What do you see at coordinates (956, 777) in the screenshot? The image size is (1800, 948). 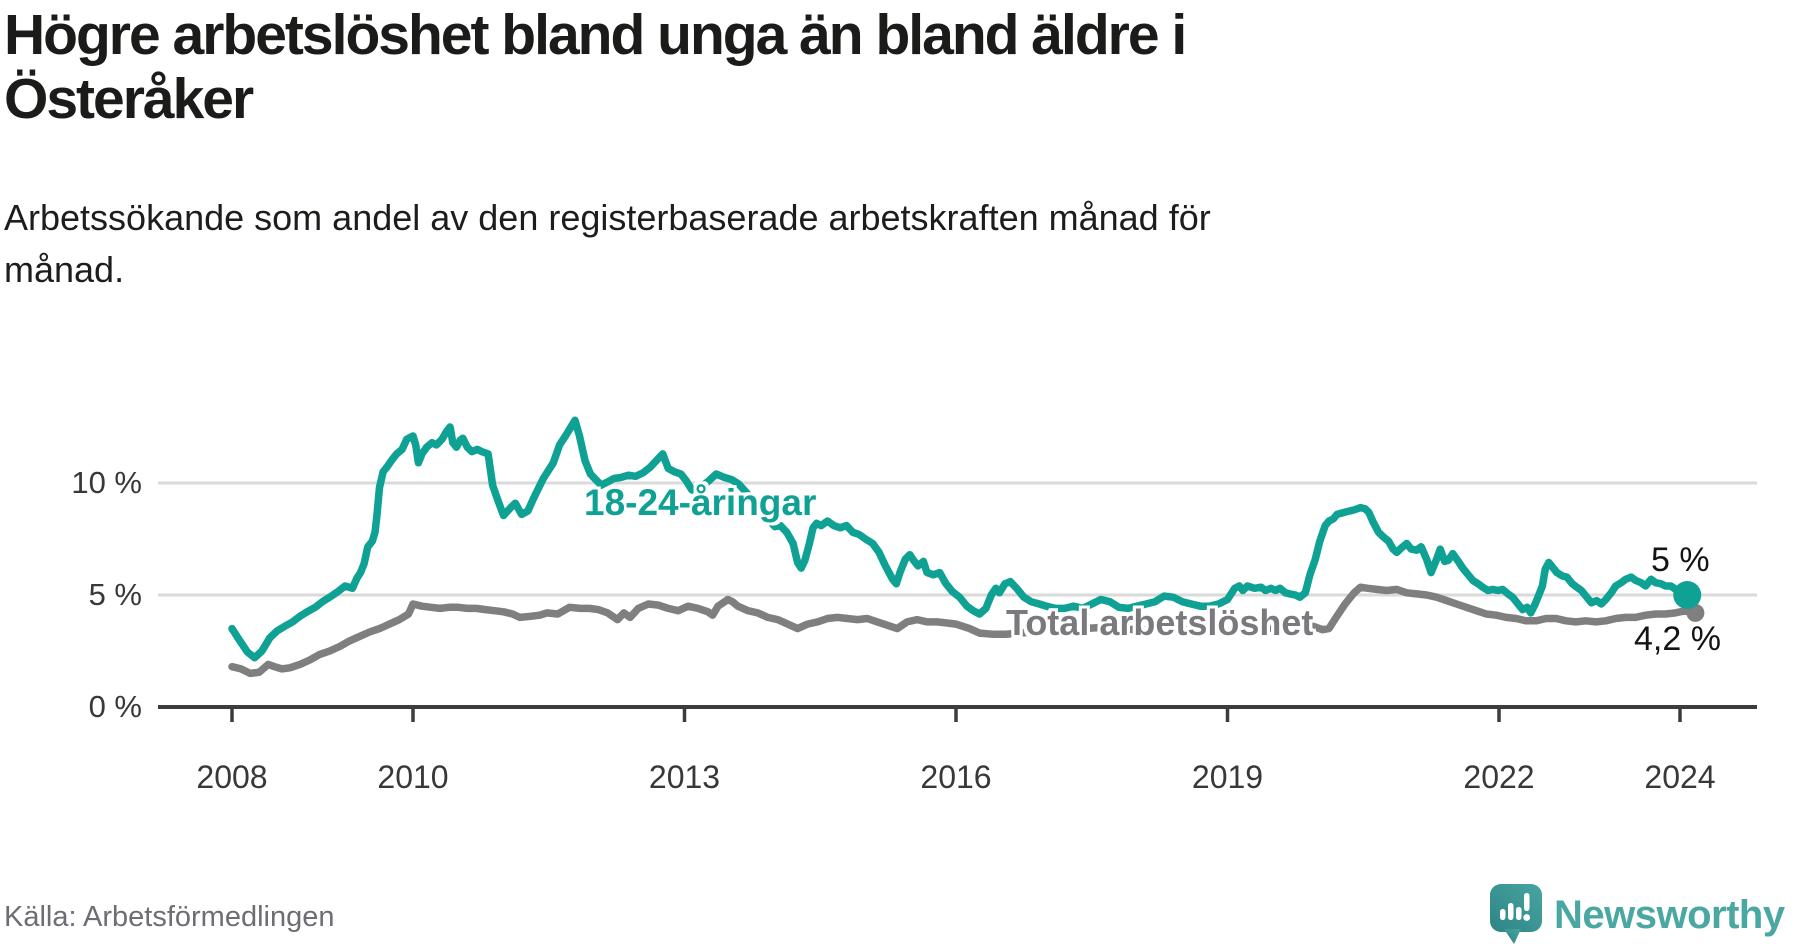 I see `x-tick-label: 2016` at bounding box center [956, 777].